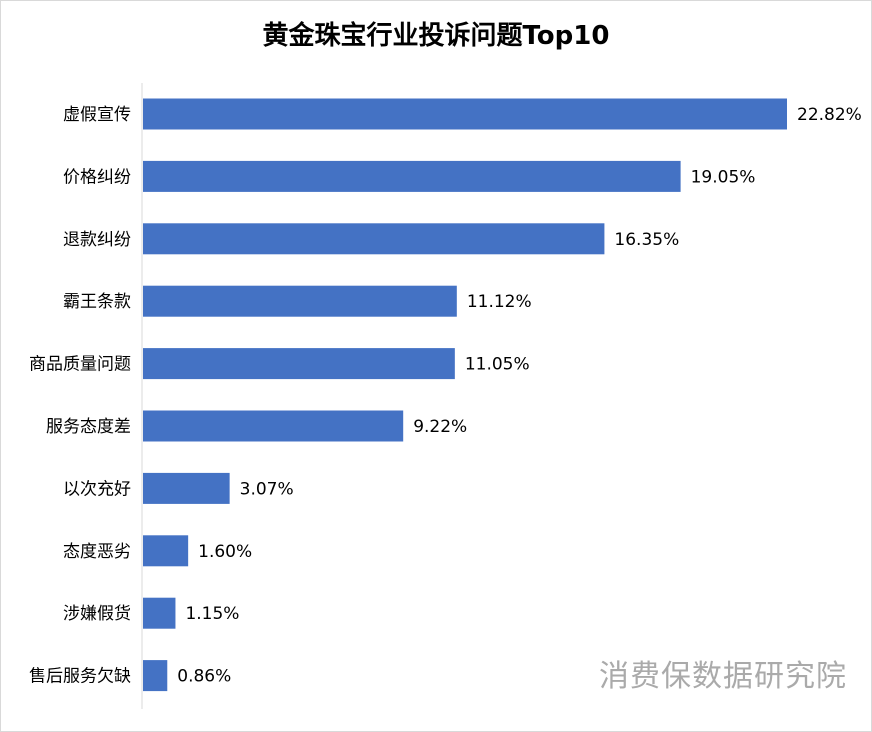  I want to click on value-label: 1.60%, so click(225, 552).